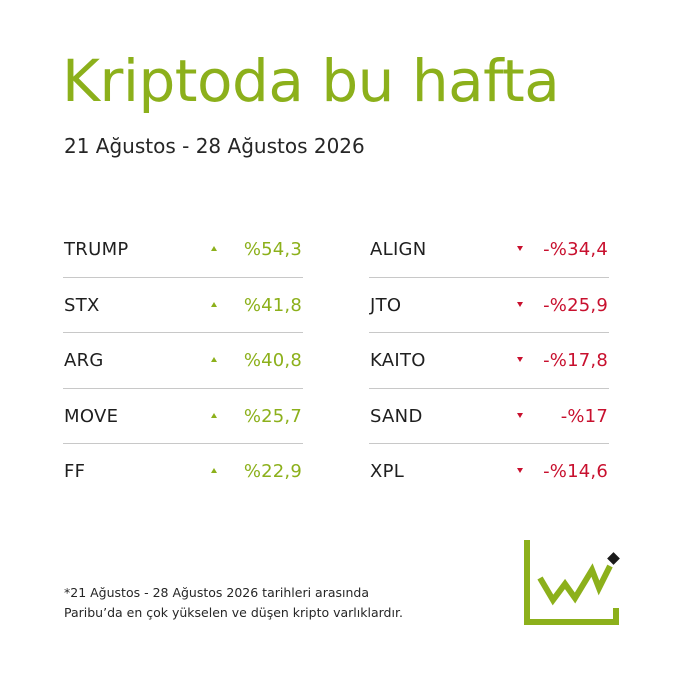 This screenshot has width=680, height=680. What do you see at coordinates (311, 81) in the screenshot?
I see `page-title: Kriptoda bu hafta` at bounding box center [311, 81].